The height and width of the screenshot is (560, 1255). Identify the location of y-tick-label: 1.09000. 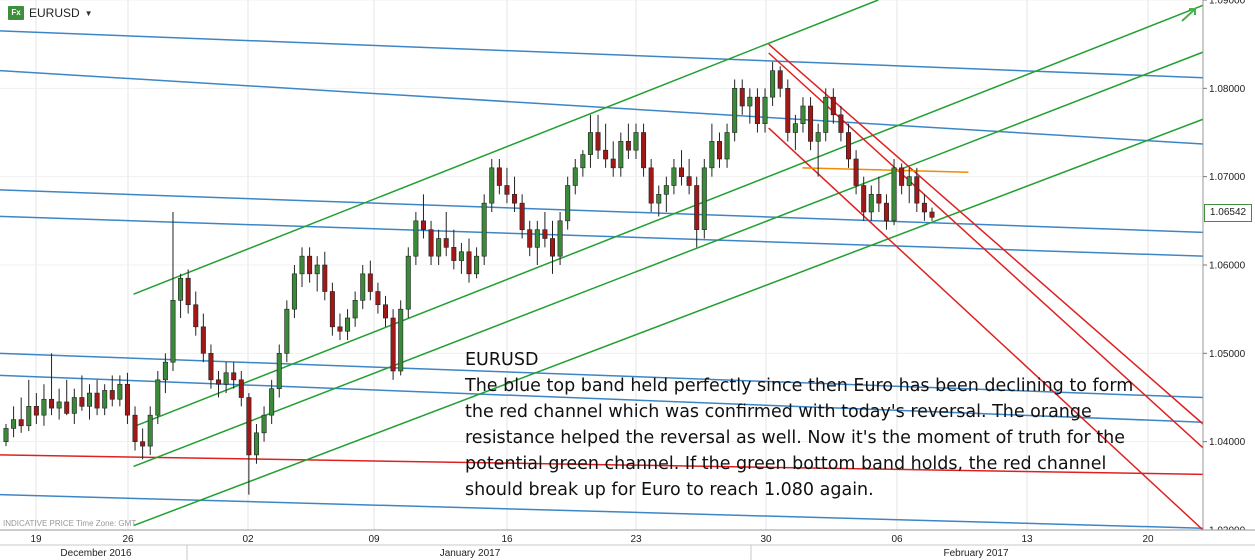
(1227, 3).